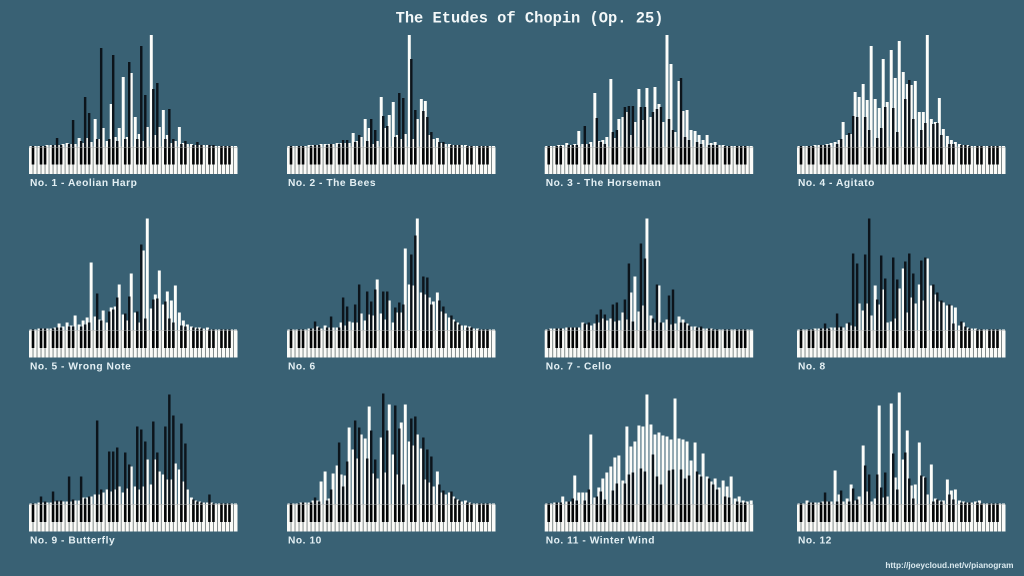 This screenshot has height=576, width=1024. Describe the element at coordinates (530, 19) in the screenshot. I see `svg-text: The Etudes of Chopin (Op. 25)` at that location.